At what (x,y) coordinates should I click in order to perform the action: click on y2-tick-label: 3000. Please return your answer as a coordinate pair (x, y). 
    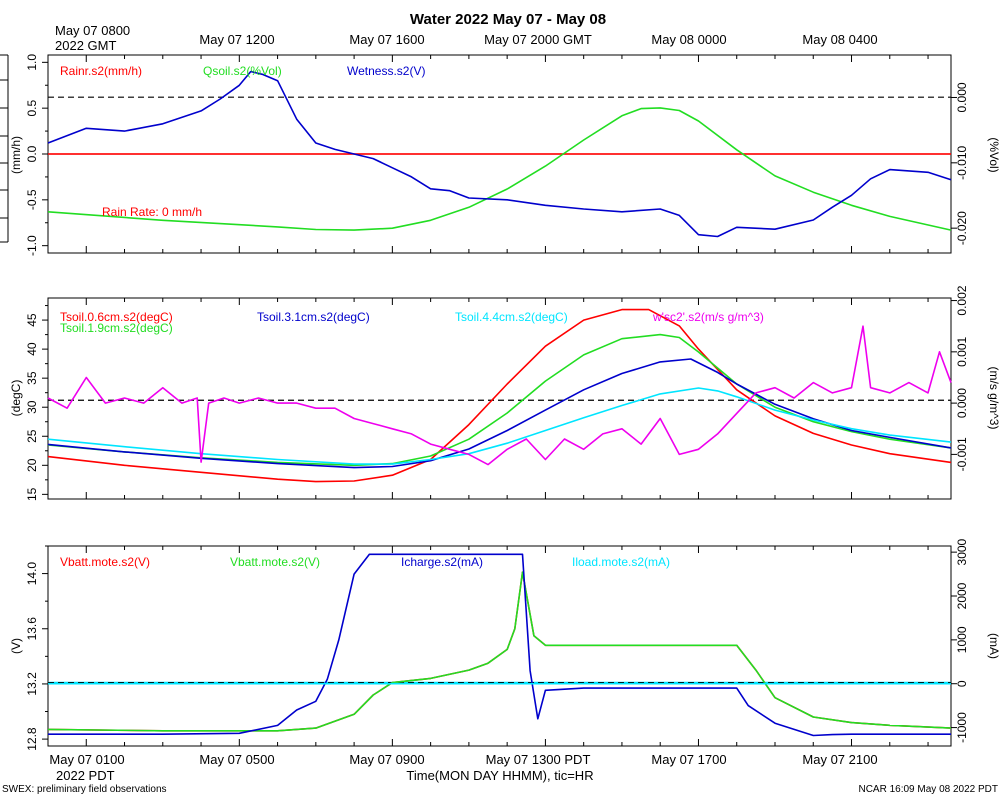
    Looking at the image, I should click on (962, 551).